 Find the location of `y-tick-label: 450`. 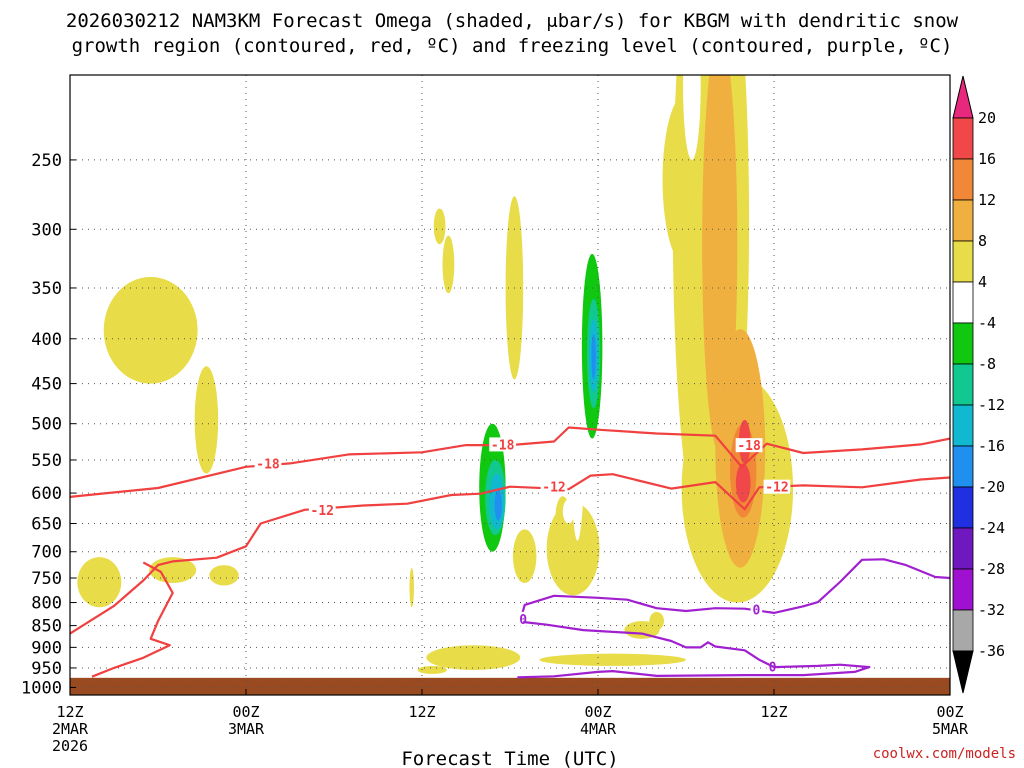

y-tick-label: 450 is located at coordinates (46, 385).